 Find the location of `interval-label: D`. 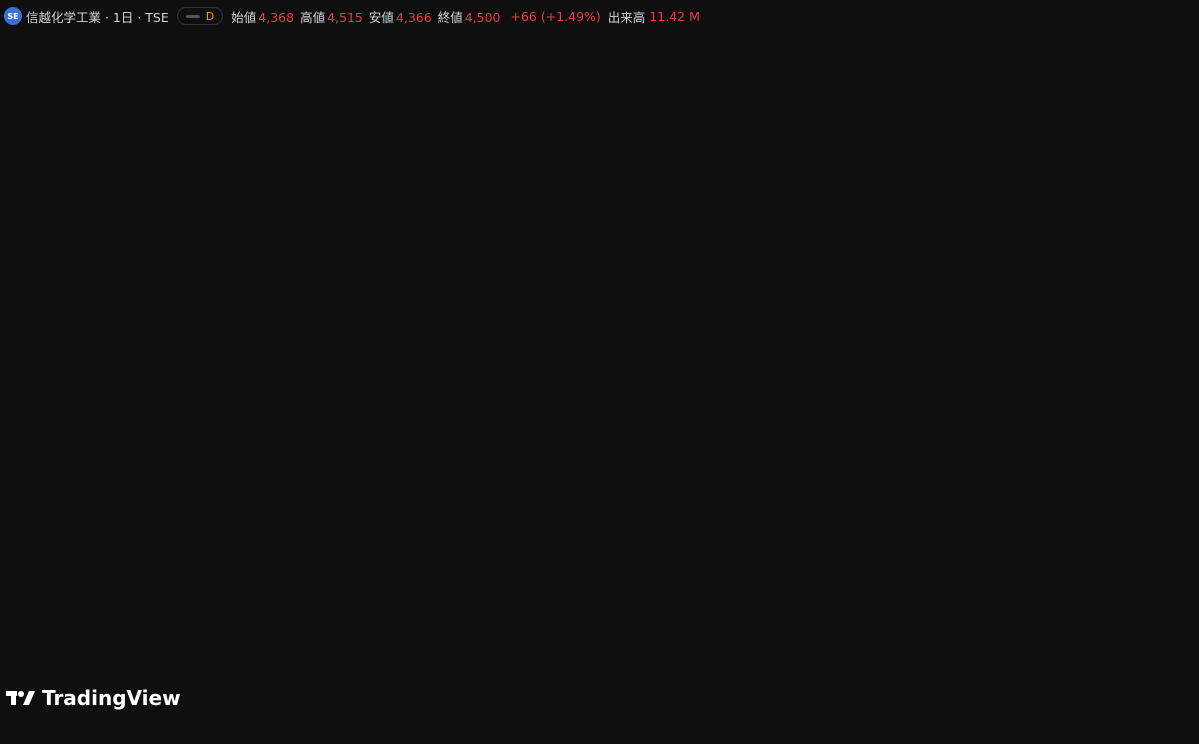

interval-label: D is located at coordinates (210, 16).